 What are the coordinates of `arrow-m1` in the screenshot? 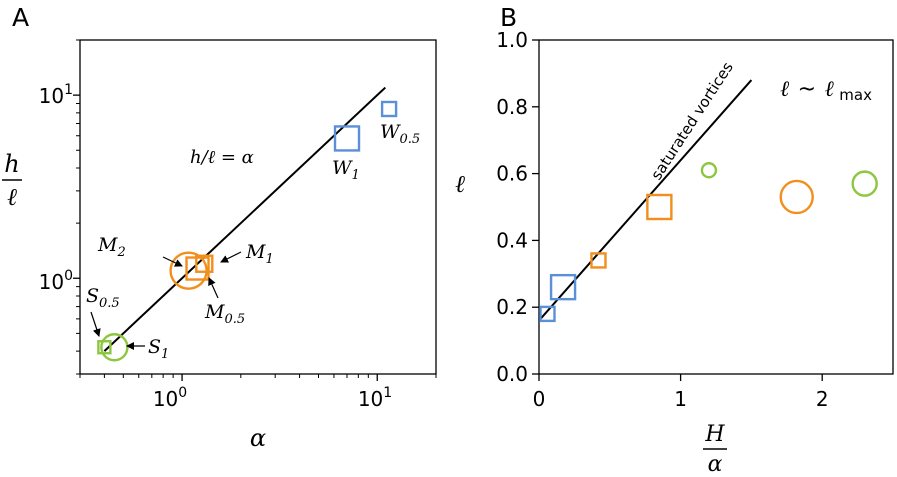 It's located at (231, 257).